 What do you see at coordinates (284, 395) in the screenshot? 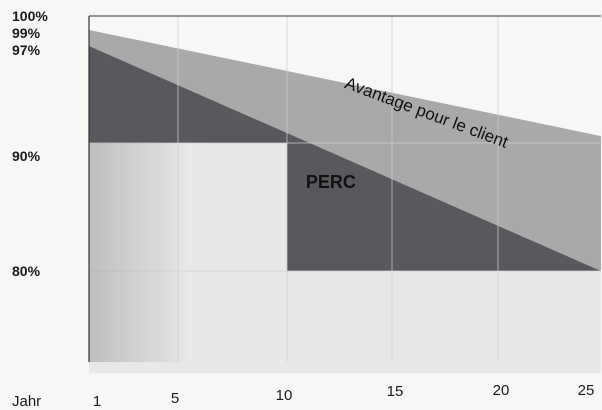
I see `x-tick-label: 10` at bounding box center [284, 395].